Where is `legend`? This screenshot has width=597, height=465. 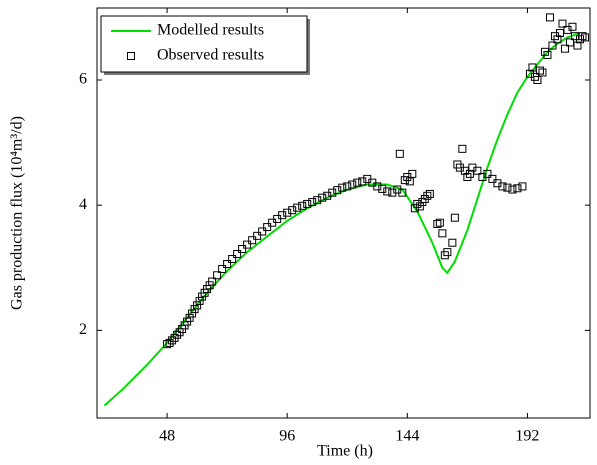 legend is located at coordinates (204, 44).